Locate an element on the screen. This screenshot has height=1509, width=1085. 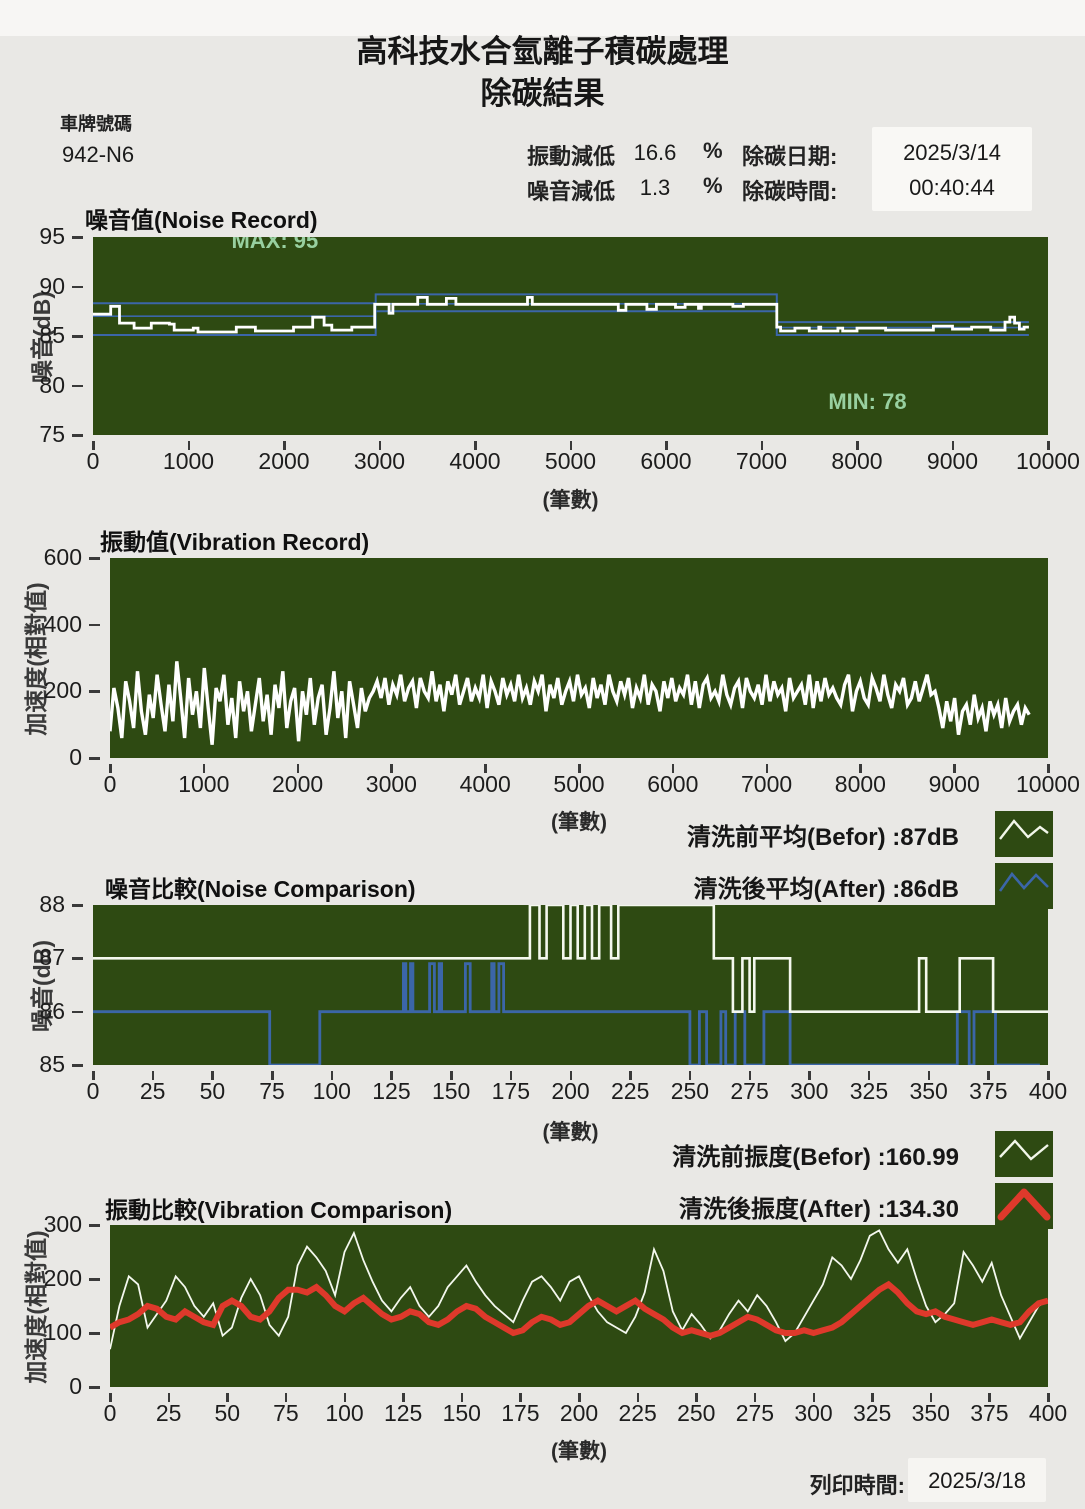
decarbon-time-value: 00:40:44 is located at coordinates (952, 187).